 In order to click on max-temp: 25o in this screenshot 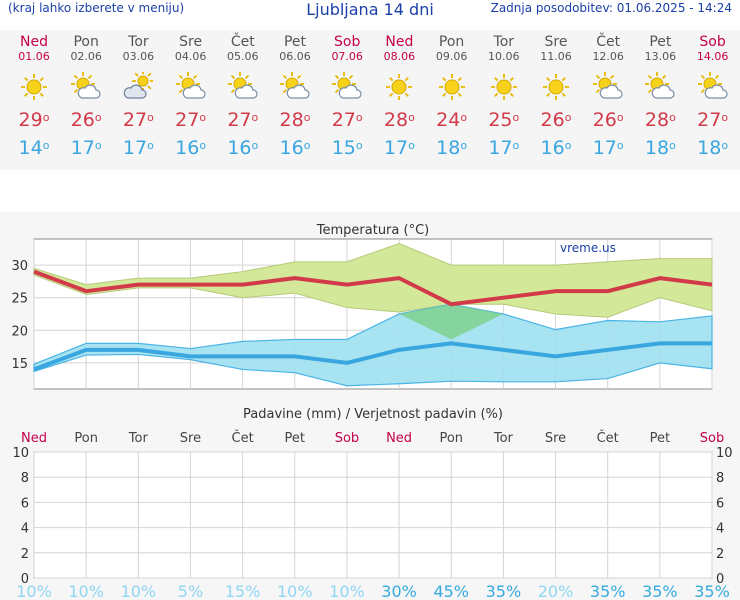, I will do `click(504, 120)`.